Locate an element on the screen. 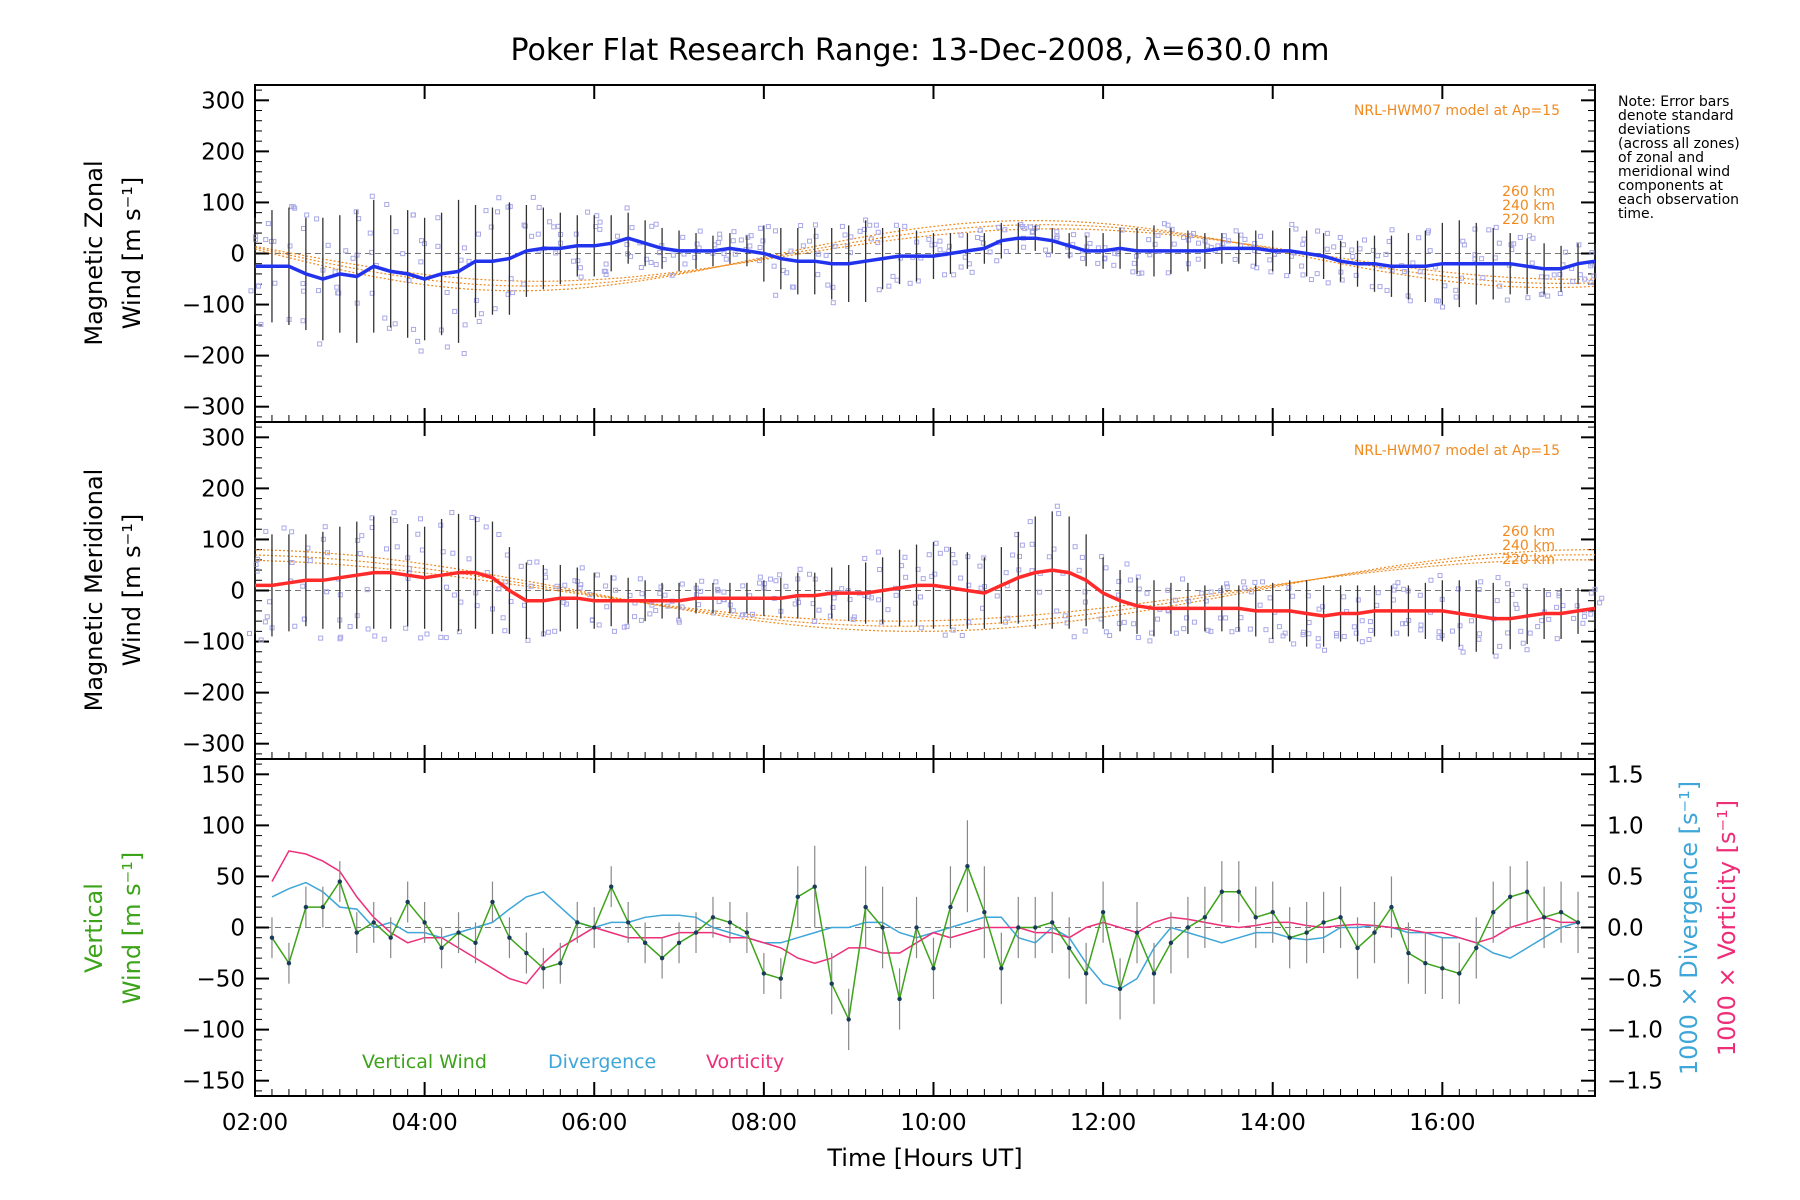 The height and width of the screenshot is (1200, 1800). legend-divergence: Divergence is located at coordinates (602, 1062).